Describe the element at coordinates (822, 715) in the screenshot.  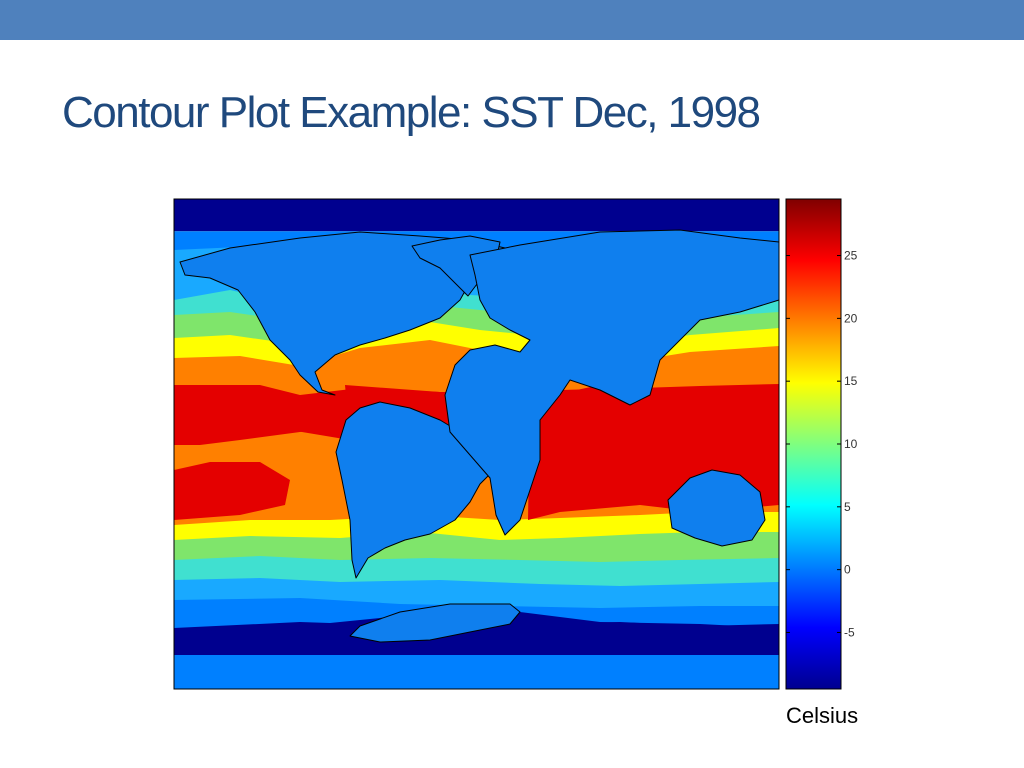
I see `colorbar-label: Celsius` at that location.